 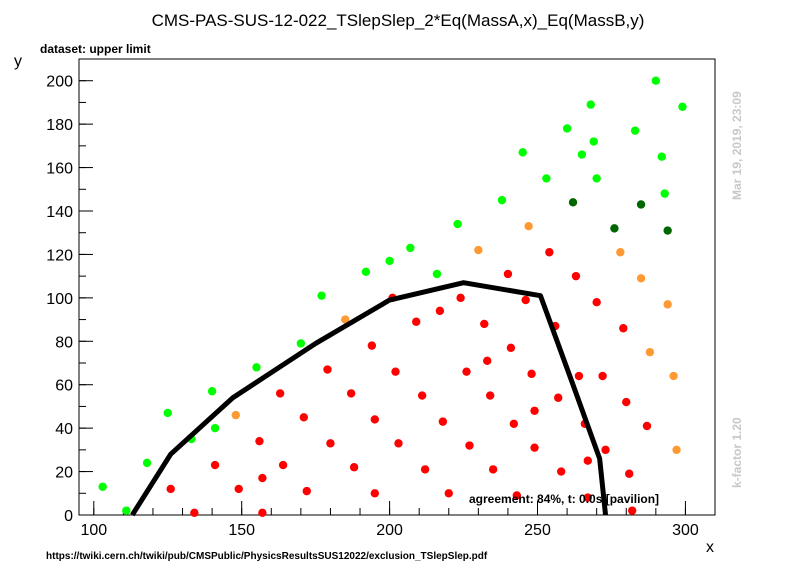 I want to click on y-minor-ticks, so click(x=82, y=287).